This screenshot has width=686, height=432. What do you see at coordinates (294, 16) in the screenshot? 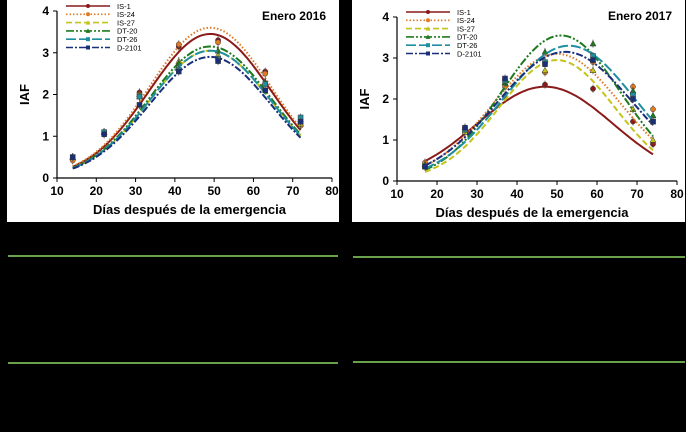
I see `chart-title: Enero 2016` at bounding box center [294, 16].